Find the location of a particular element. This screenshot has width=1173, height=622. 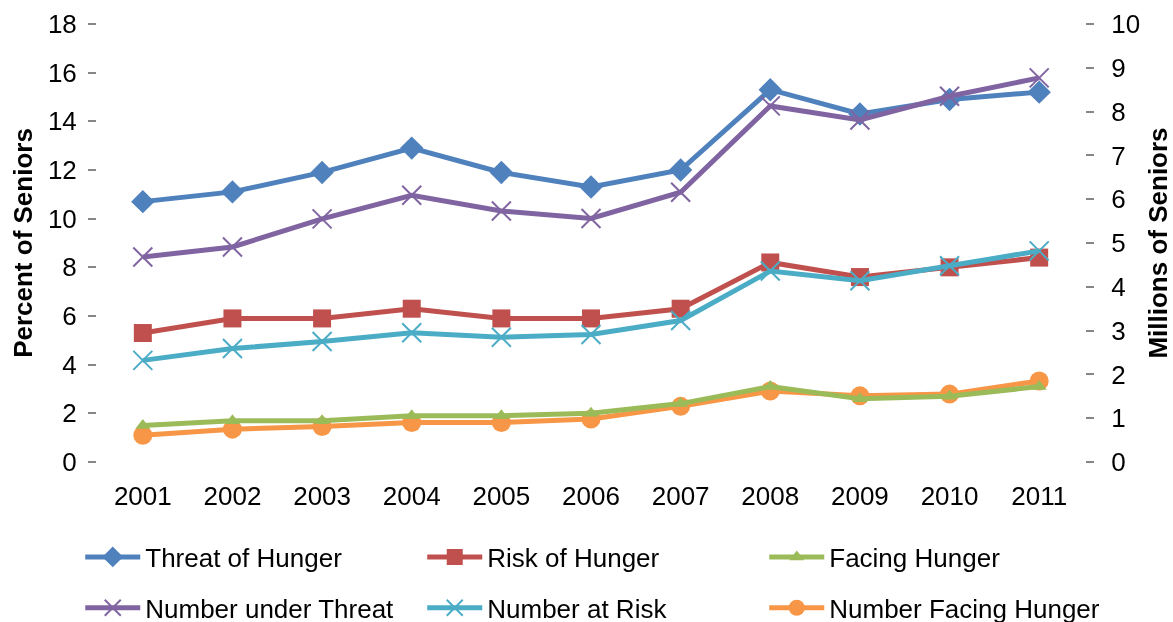

x-tick-label: 2004 is located at coordinates (411, 496).